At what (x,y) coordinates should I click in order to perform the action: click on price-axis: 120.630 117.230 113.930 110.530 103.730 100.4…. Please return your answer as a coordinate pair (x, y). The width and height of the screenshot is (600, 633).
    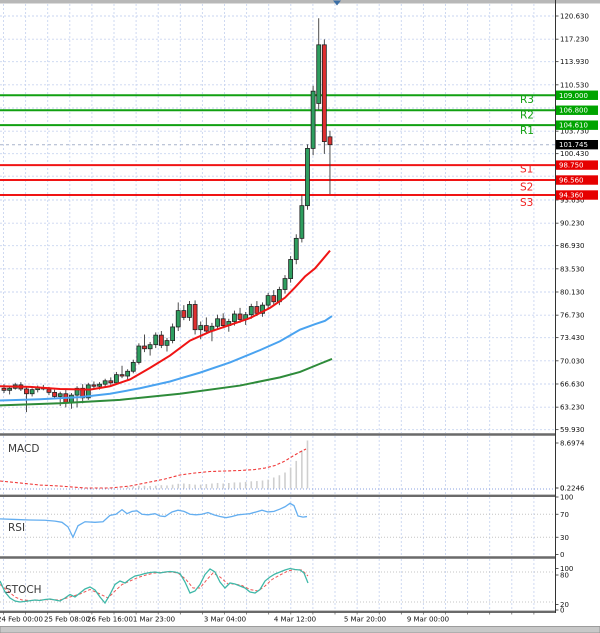
    Looking at the image, I should click on (576, 314).